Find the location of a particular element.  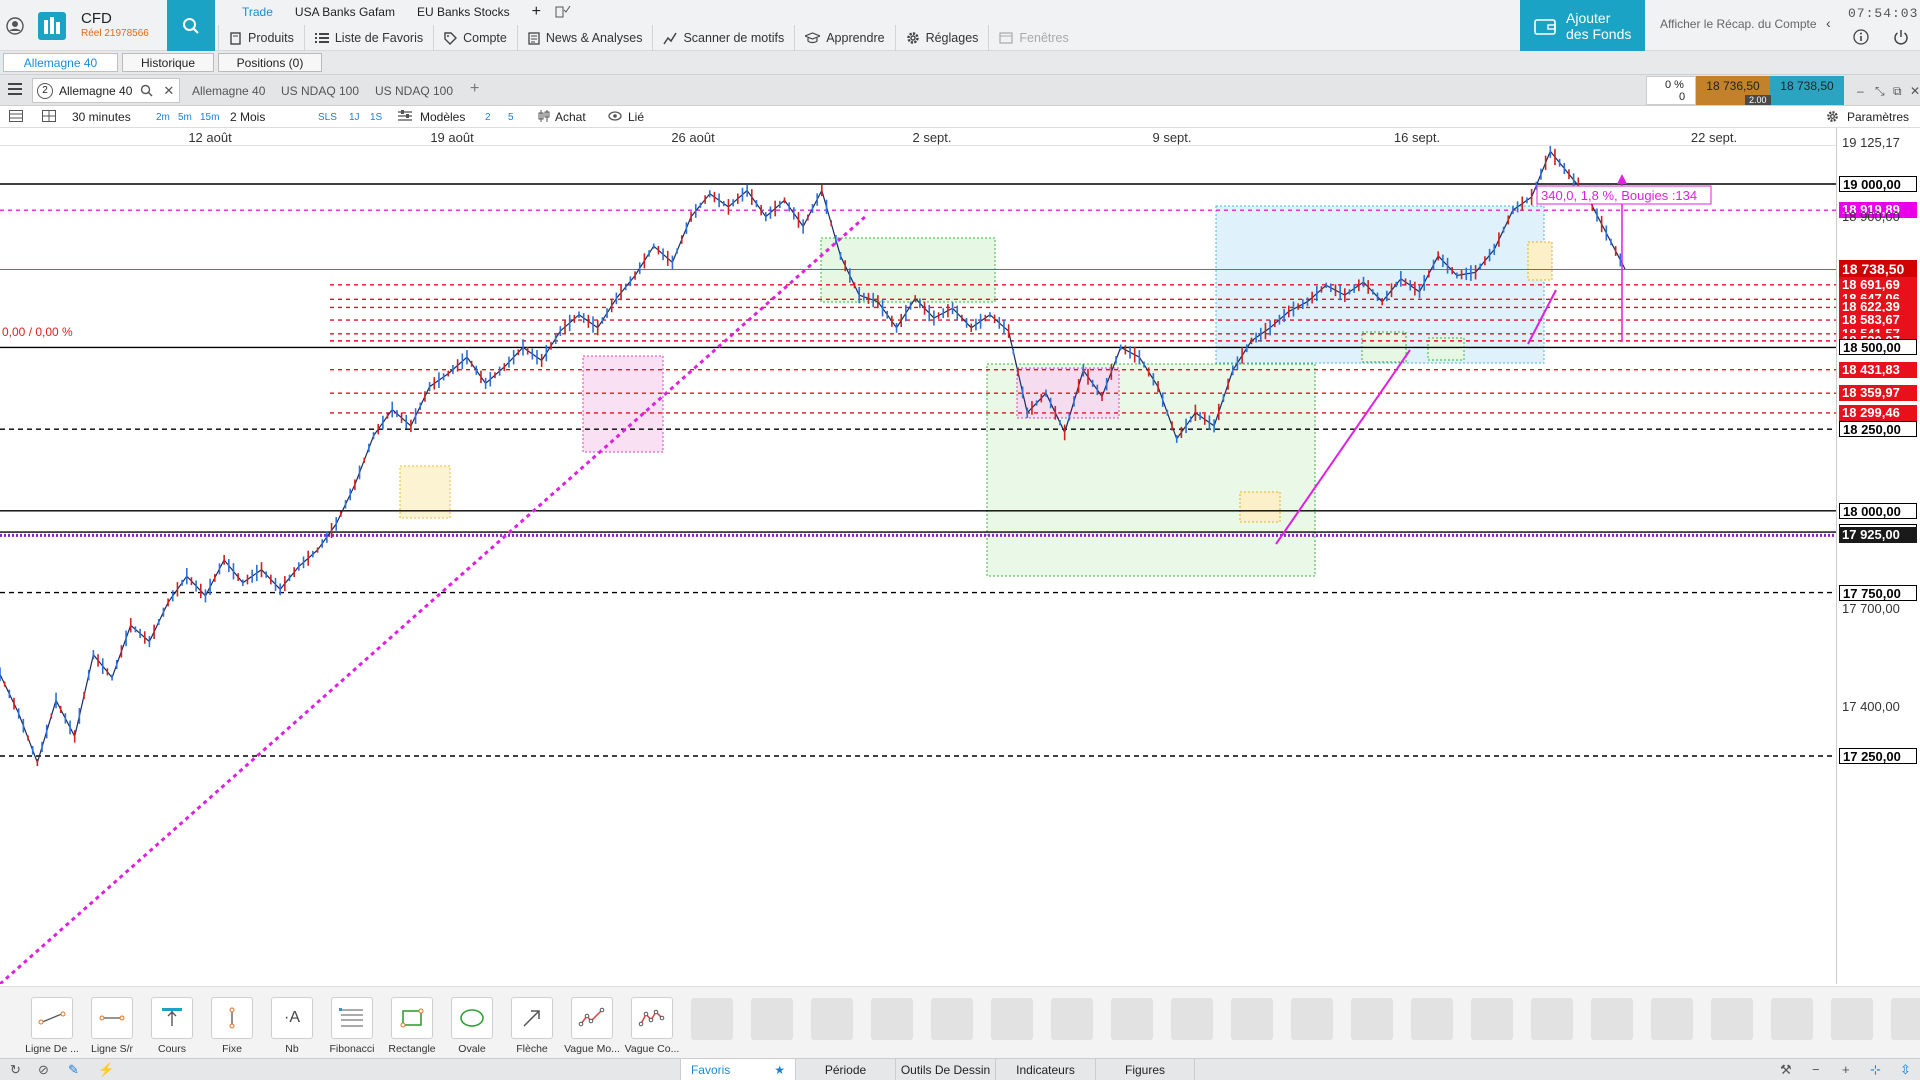

info-icon is located at coordinates (1861, 38).